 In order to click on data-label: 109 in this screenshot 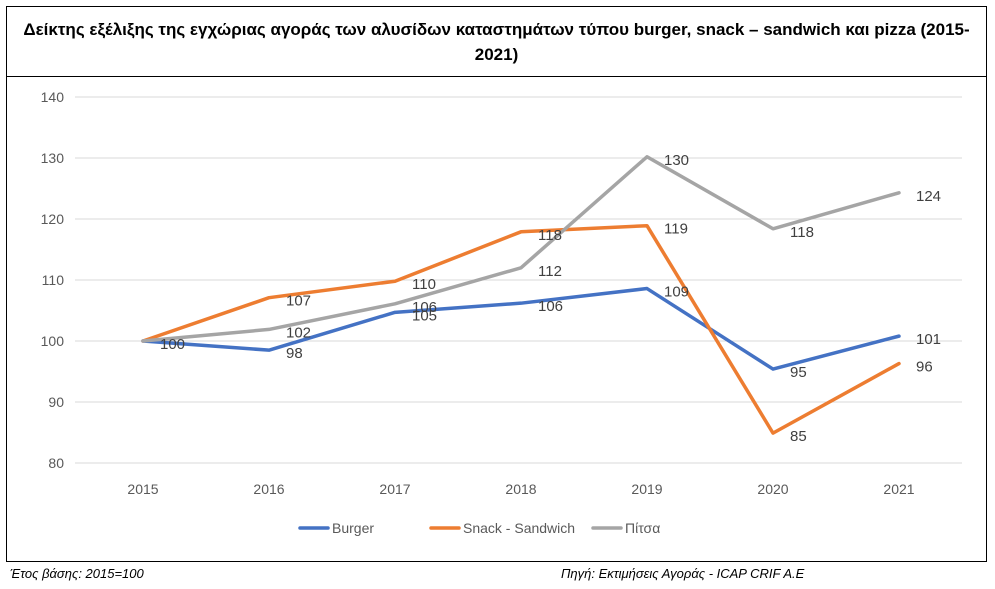, I will do `click(676, 292)`.